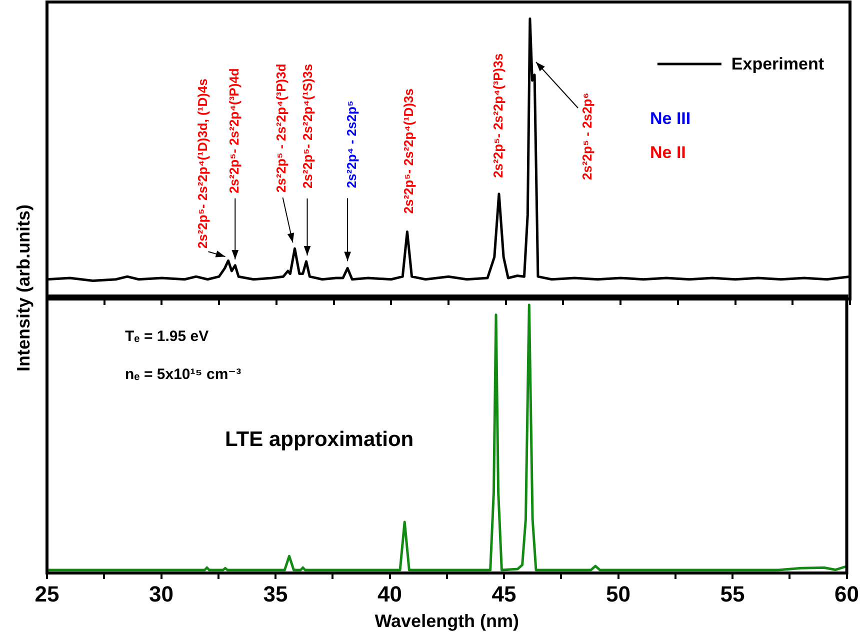  I want to click on annotation: Ne III, so click(670, 118).